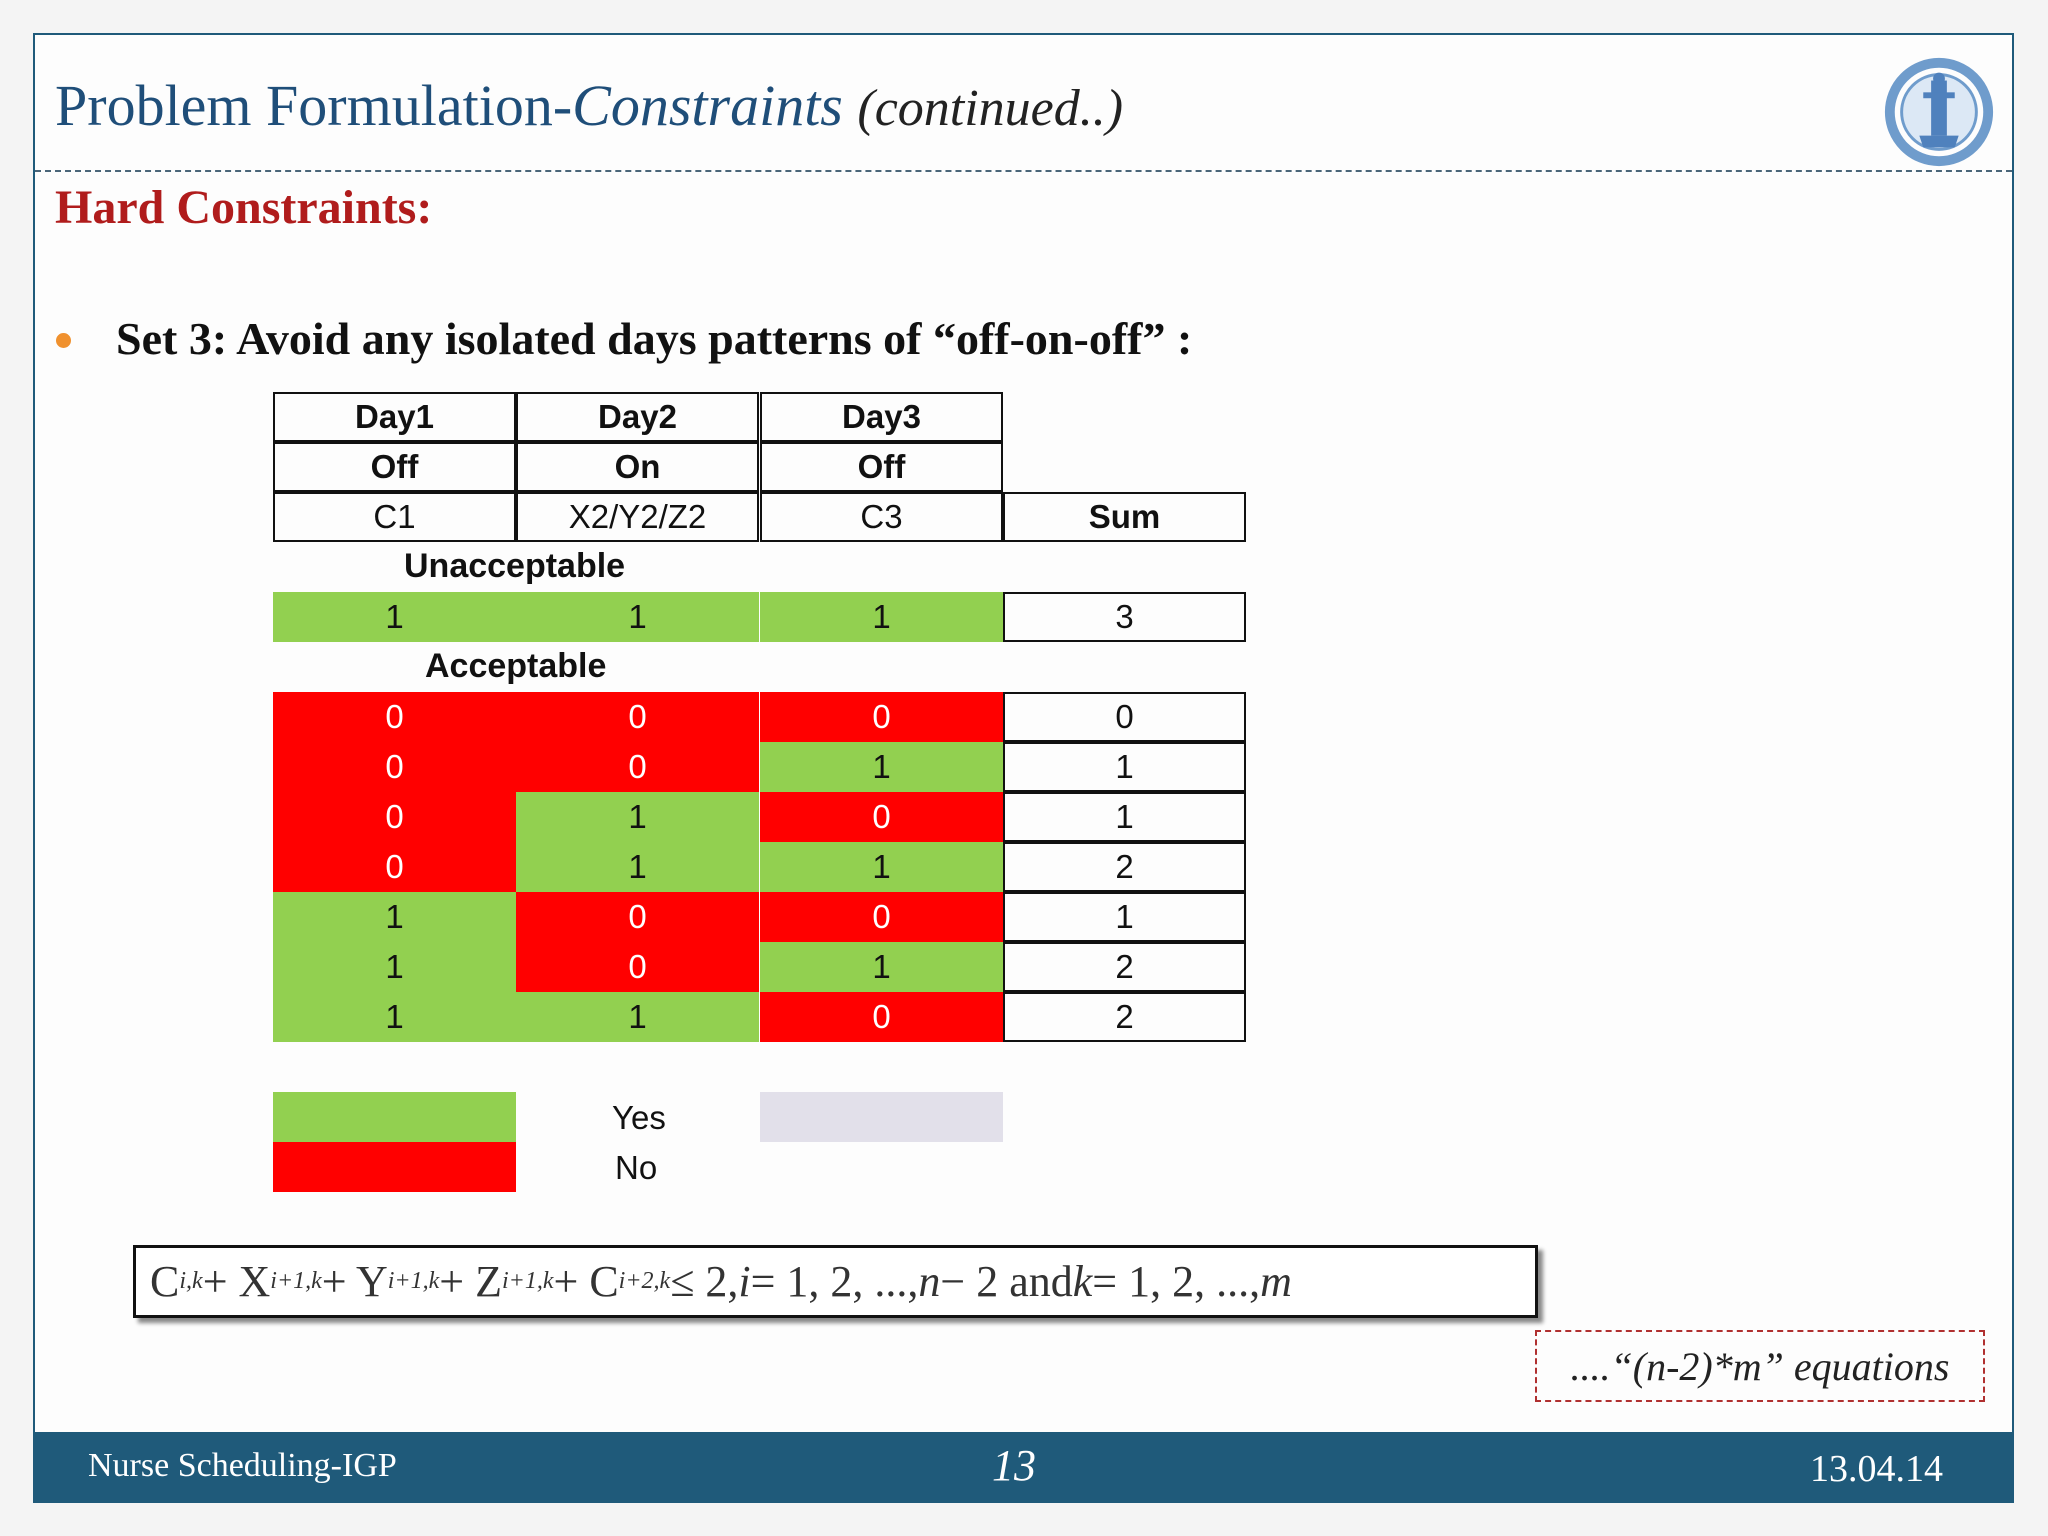 The image size is (2048, 1536). Describe the element at coordinates (637, 517) in the screenshot. I see `variable-header: X2/Y2/Z2` at that location.